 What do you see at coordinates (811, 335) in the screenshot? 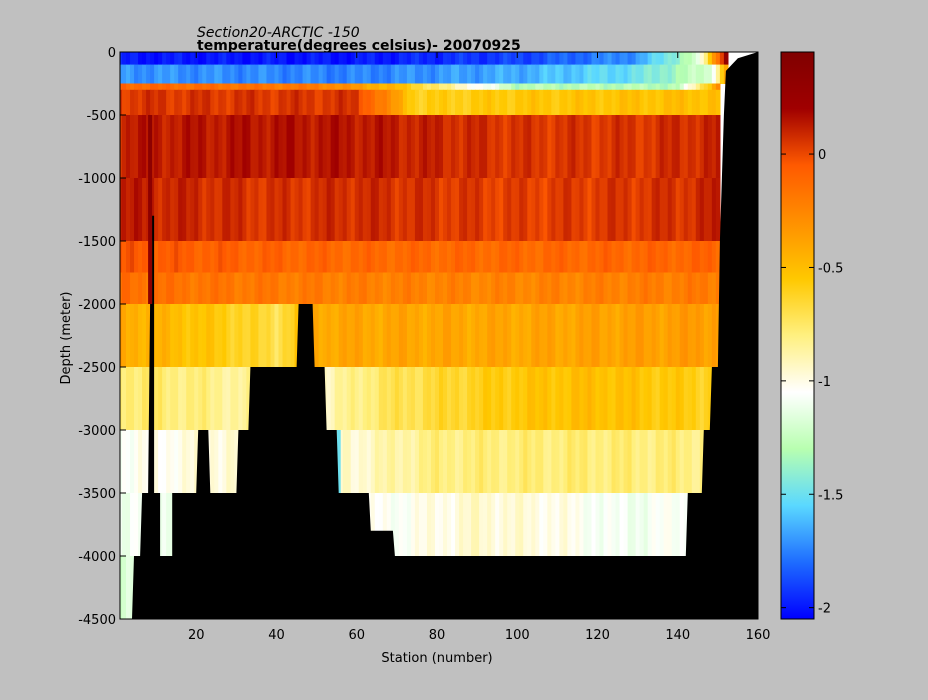
I see `colorbar: 0-0.5-1-1.5-2` at bounding box center [811, 335].